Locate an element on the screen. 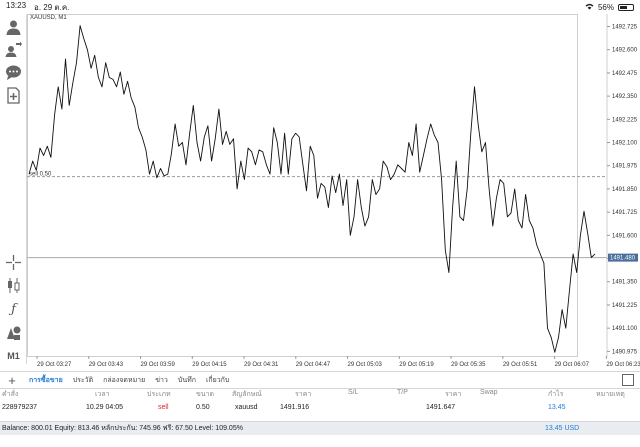  row-volume: 0.50 is located at coordinates (203, 407).